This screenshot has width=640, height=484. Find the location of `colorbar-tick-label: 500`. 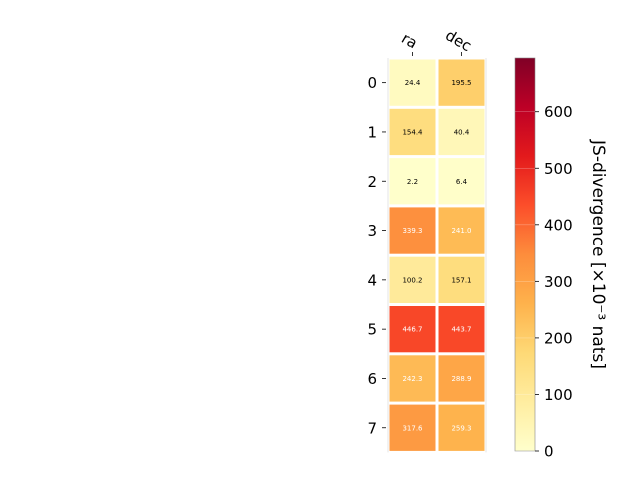

colorbar-tick-label: 500 is located at coordinates (558, 169).